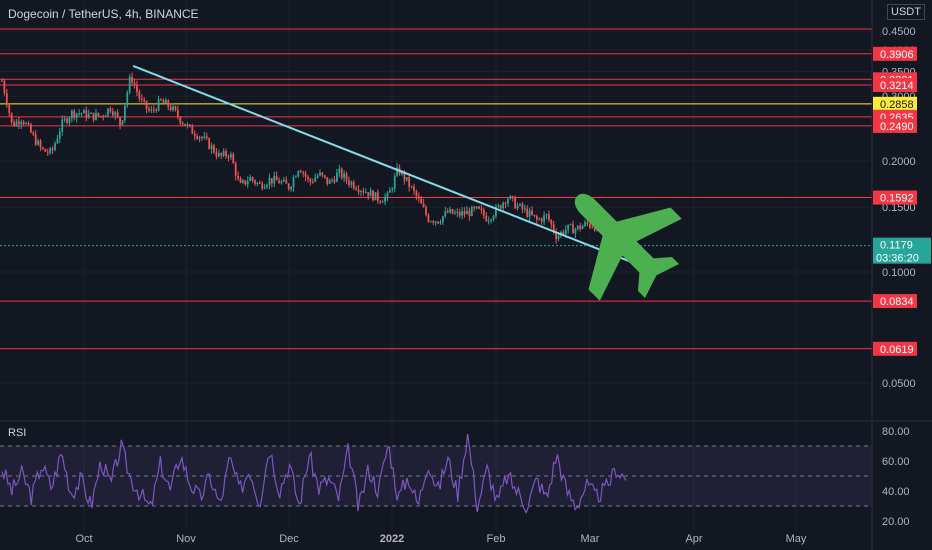 This screenshot has height=550, width=932. What do you see at coordinates (590, 539) in the screenshot?
I see `time-tick-5: Mar` at bounding box center [590, 539].